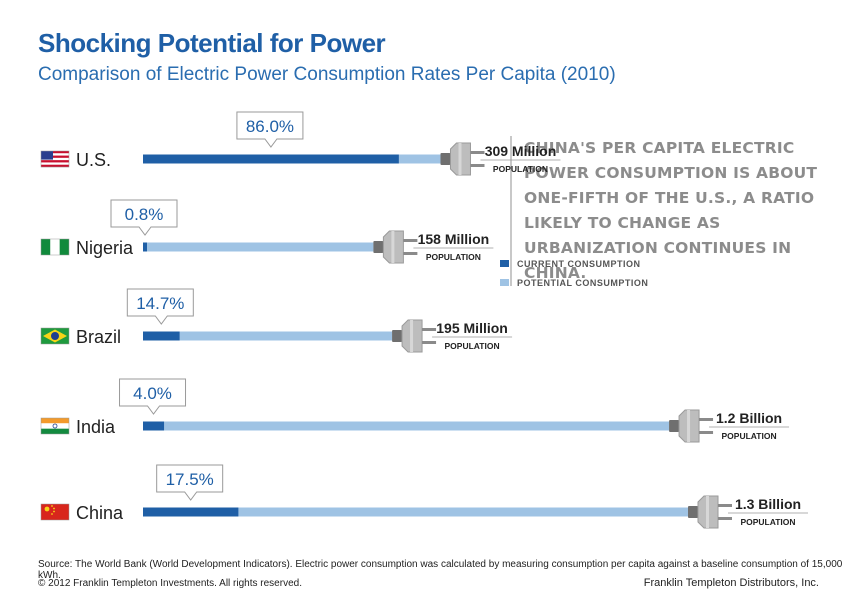 The height and width of the screenshot is (610, 855). Describe the element at coordinates (270, 126) in the screenshot. I see `value-label: 86.0%` at that location.